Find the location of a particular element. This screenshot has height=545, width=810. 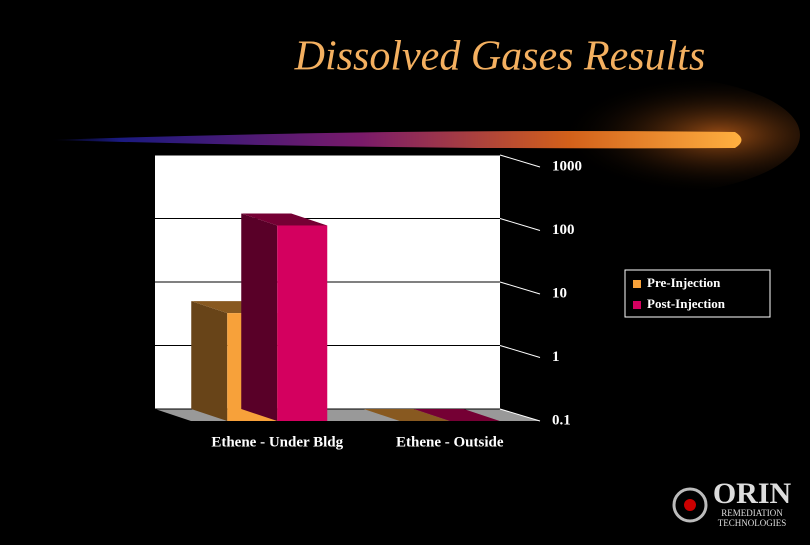

legend: Pre-Injection Post-Injection is located at coordinates (697, 293).